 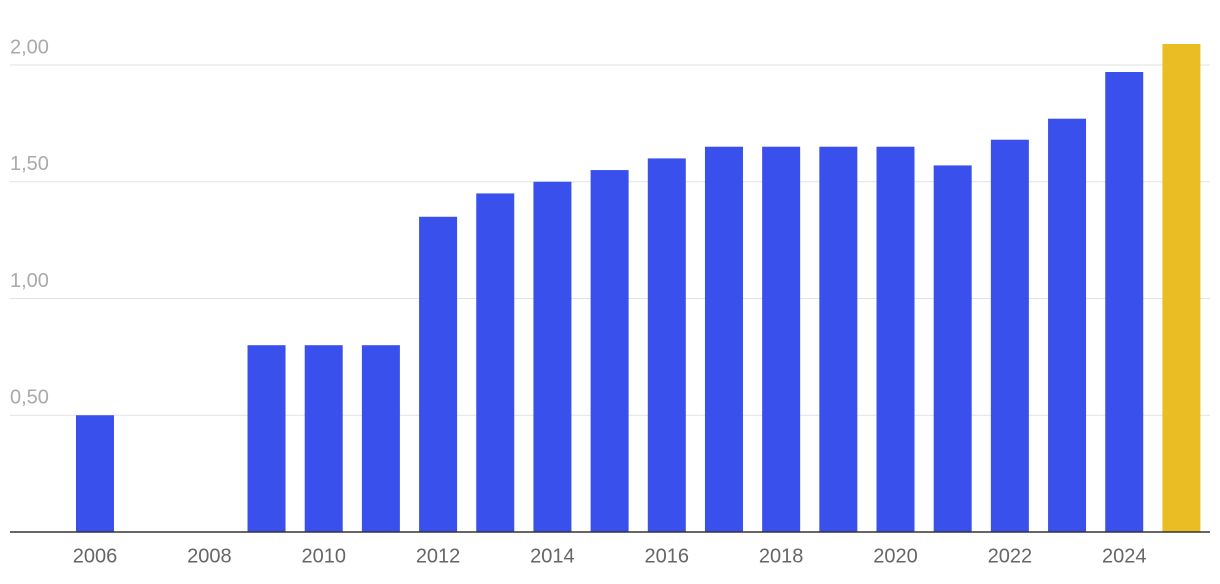 What do you see at coordinates (323, 556) in the screenshot?
I see `x-tick-label: 2010` at bounding box center [323, 556].